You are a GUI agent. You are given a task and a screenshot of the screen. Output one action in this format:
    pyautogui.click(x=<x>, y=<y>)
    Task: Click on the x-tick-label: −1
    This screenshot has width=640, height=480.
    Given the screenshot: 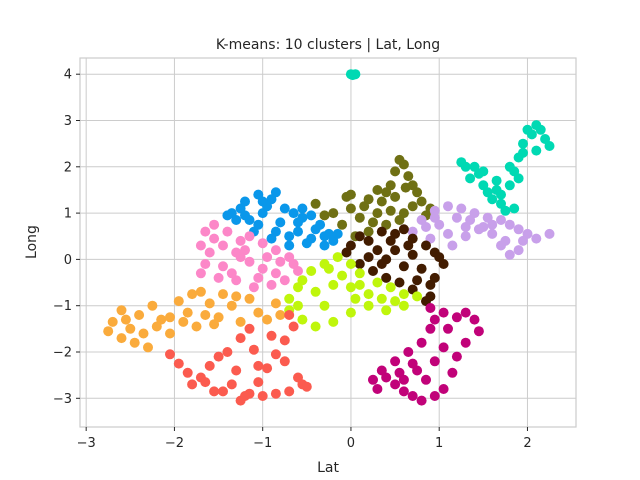 What is the action you would take?
    pyautogui.click(x=262, y=443)
    